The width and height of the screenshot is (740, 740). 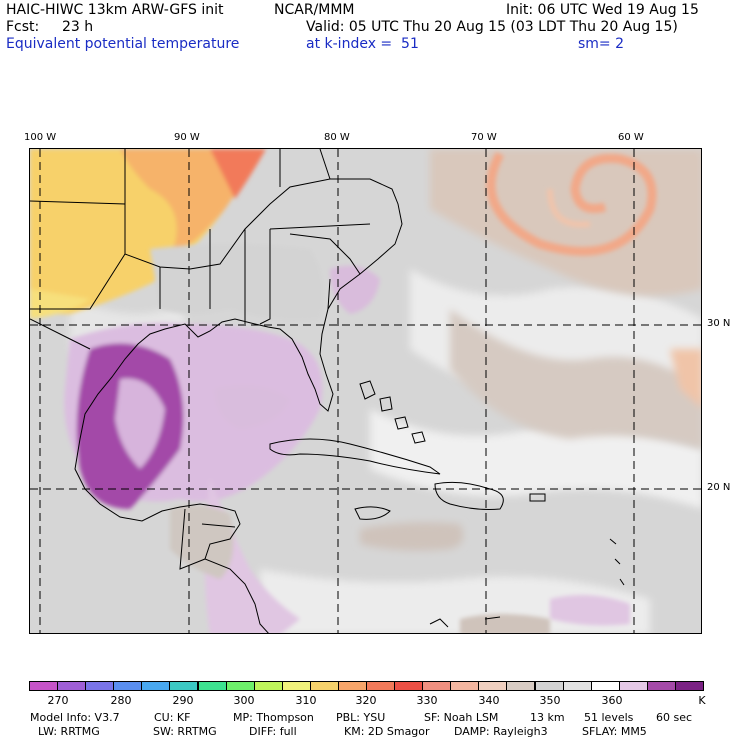 What do you see at coordinates (23, 27) in the screenshot?
I see `forecast-label: Fcst:` at bounding box center [23, 27].